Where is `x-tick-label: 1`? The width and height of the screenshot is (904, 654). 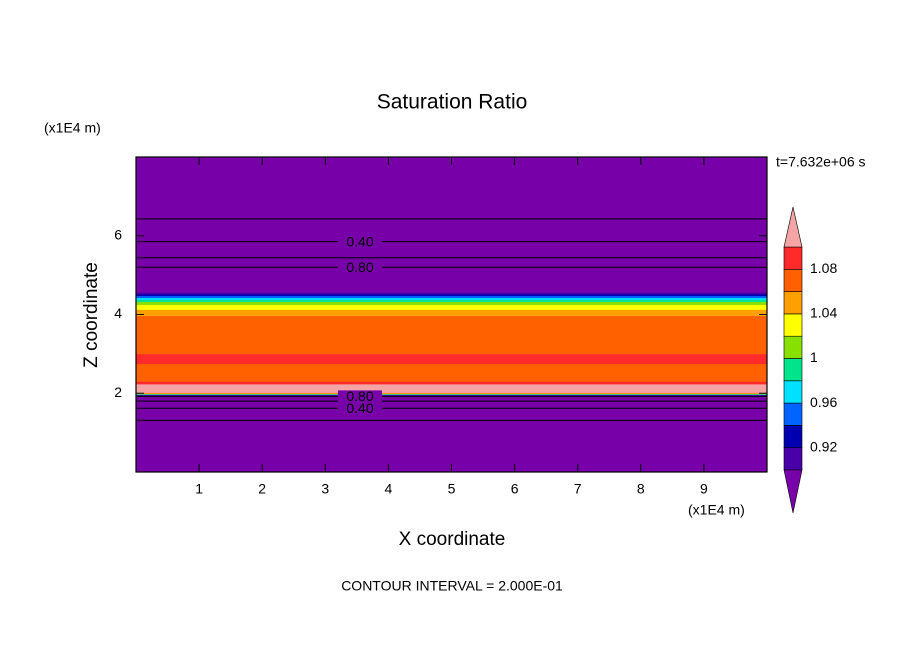 x-tick-label: 1 is located at coordinates (199, 489).